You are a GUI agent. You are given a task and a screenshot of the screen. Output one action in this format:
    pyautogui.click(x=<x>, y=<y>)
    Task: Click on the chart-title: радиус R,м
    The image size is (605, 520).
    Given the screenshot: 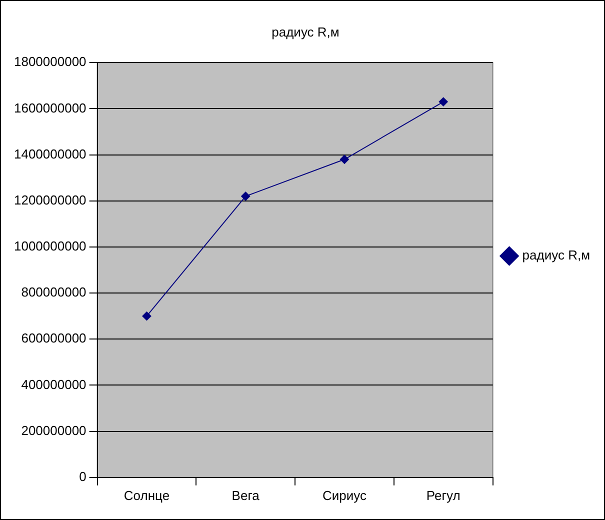 What is the action you would take?
    pyautogui.click(x=306, y=32)
    